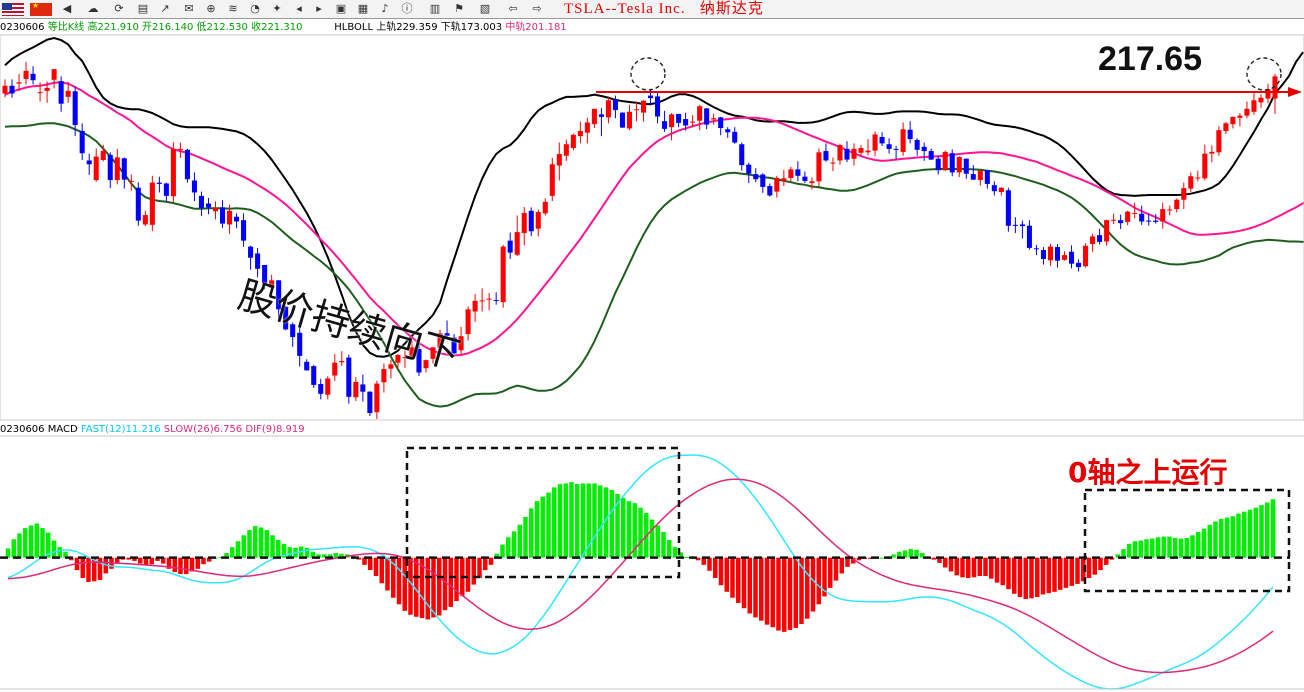  What do you see at coordinates (255, 8) in the screenshot?
I see `pie-icon: ◔` at bounding box center [255, 8].